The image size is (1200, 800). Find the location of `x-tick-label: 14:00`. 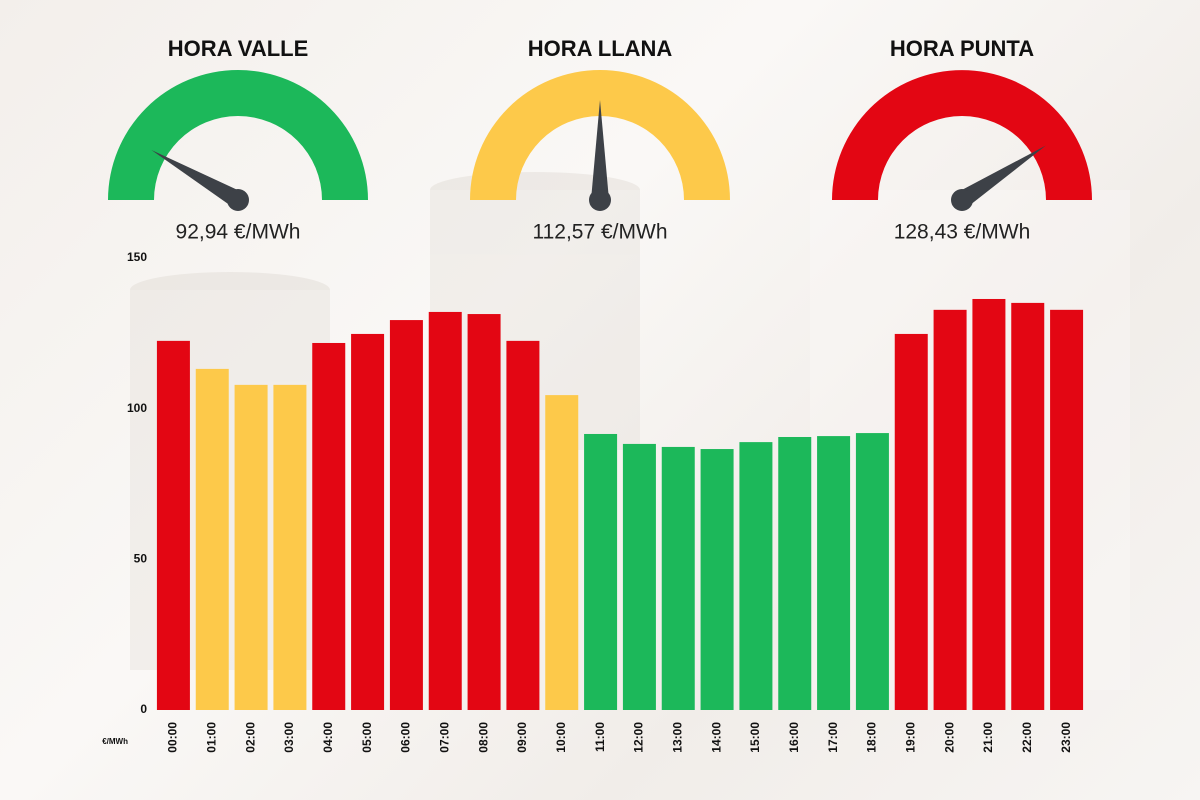

x-tick-label: 14:00 is located at coordinates (716, 737).